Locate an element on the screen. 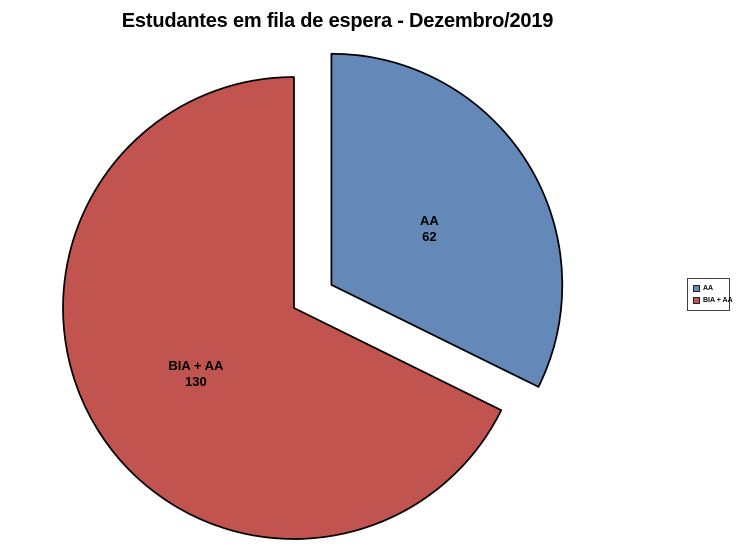 Image resolution: width=738 pixels, height=559 pixels. legend-item: BIA + AA is located at coordinates (713, 300).